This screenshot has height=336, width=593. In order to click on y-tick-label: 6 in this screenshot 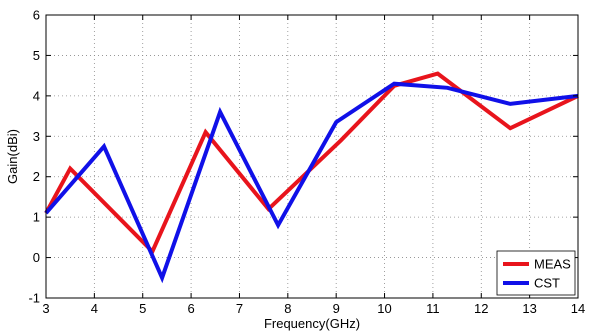, I will do `click(36, 15)`.